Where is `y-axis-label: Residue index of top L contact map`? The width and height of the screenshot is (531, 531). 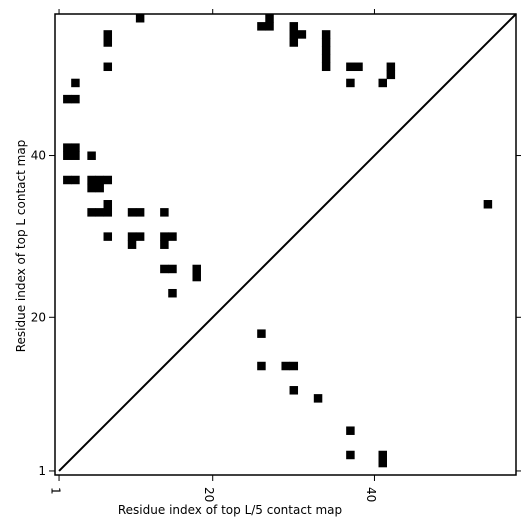 y-axis-label: Residue index of top L contact map is located at coordinates (21, 246).